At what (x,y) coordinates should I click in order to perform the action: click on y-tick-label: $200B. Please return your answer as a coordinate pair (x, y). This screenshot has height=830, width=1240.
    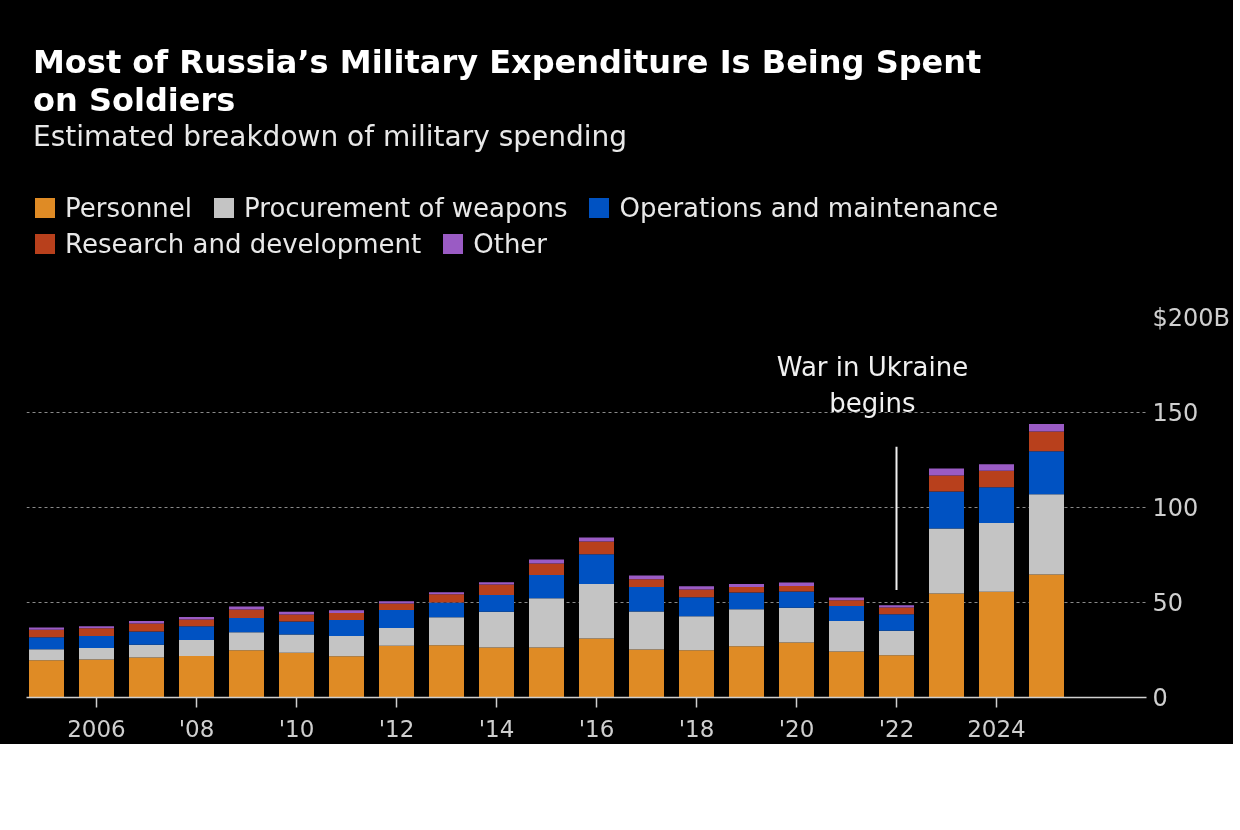
    Looking at the image, I should click on (1191, 317).